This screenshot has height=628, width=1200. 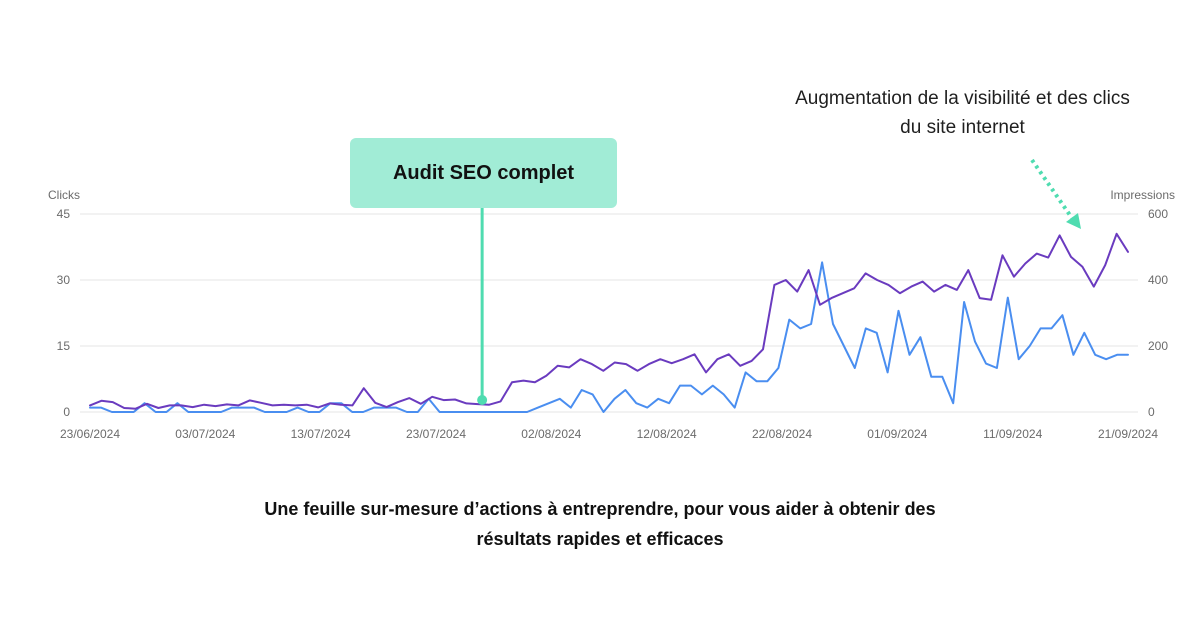 I want to click on x-tick-label: 03/07/2024, so click(x=205, y=434).